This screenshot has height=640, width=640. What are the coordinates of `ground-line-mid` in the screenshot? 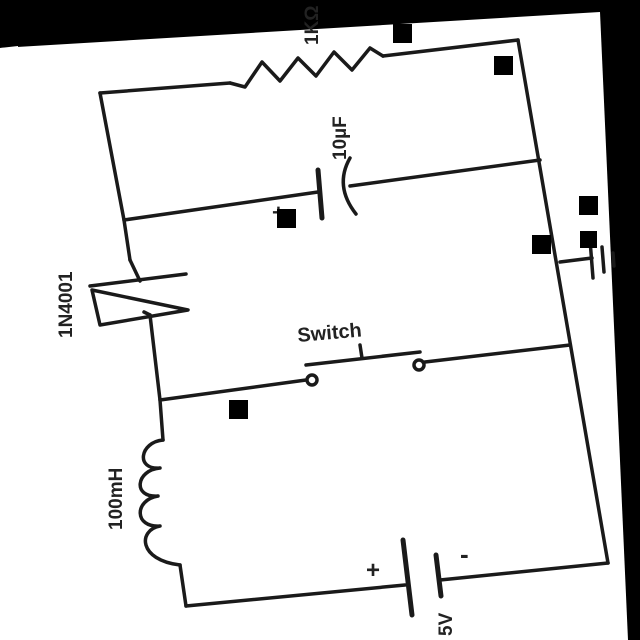 It's located at (603, 259).